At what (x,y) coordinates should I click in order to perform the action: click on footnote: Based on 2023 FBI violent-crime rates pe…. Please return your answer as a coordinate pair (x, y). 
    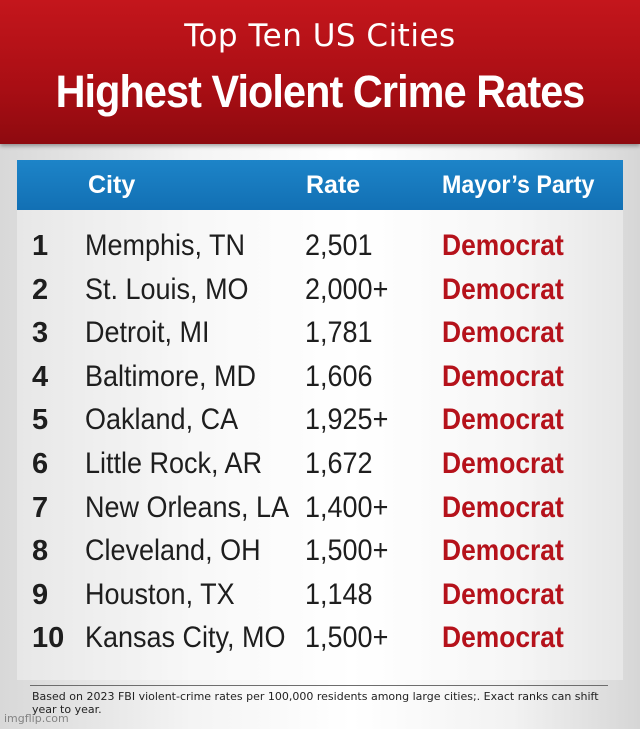
    Looking at the image, I should click on (315, 703).